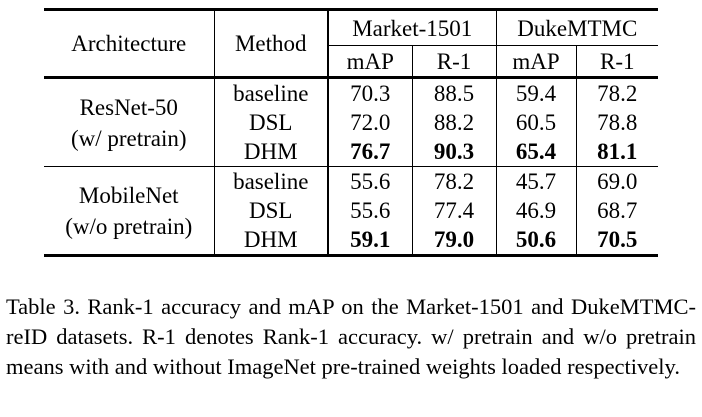 This screenshot has width=702, height=417. I want to click on table-row: DHM 76.7 90.3 65.4 81.1, so click(351, 152).